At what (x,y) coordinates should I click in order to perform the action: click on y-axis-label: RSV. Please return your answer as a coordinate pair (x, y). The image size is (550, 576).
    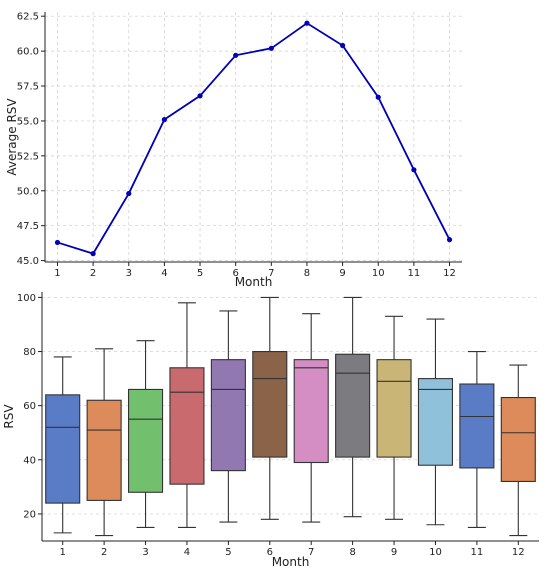
    Looking at the image, I should click on (9, 416).